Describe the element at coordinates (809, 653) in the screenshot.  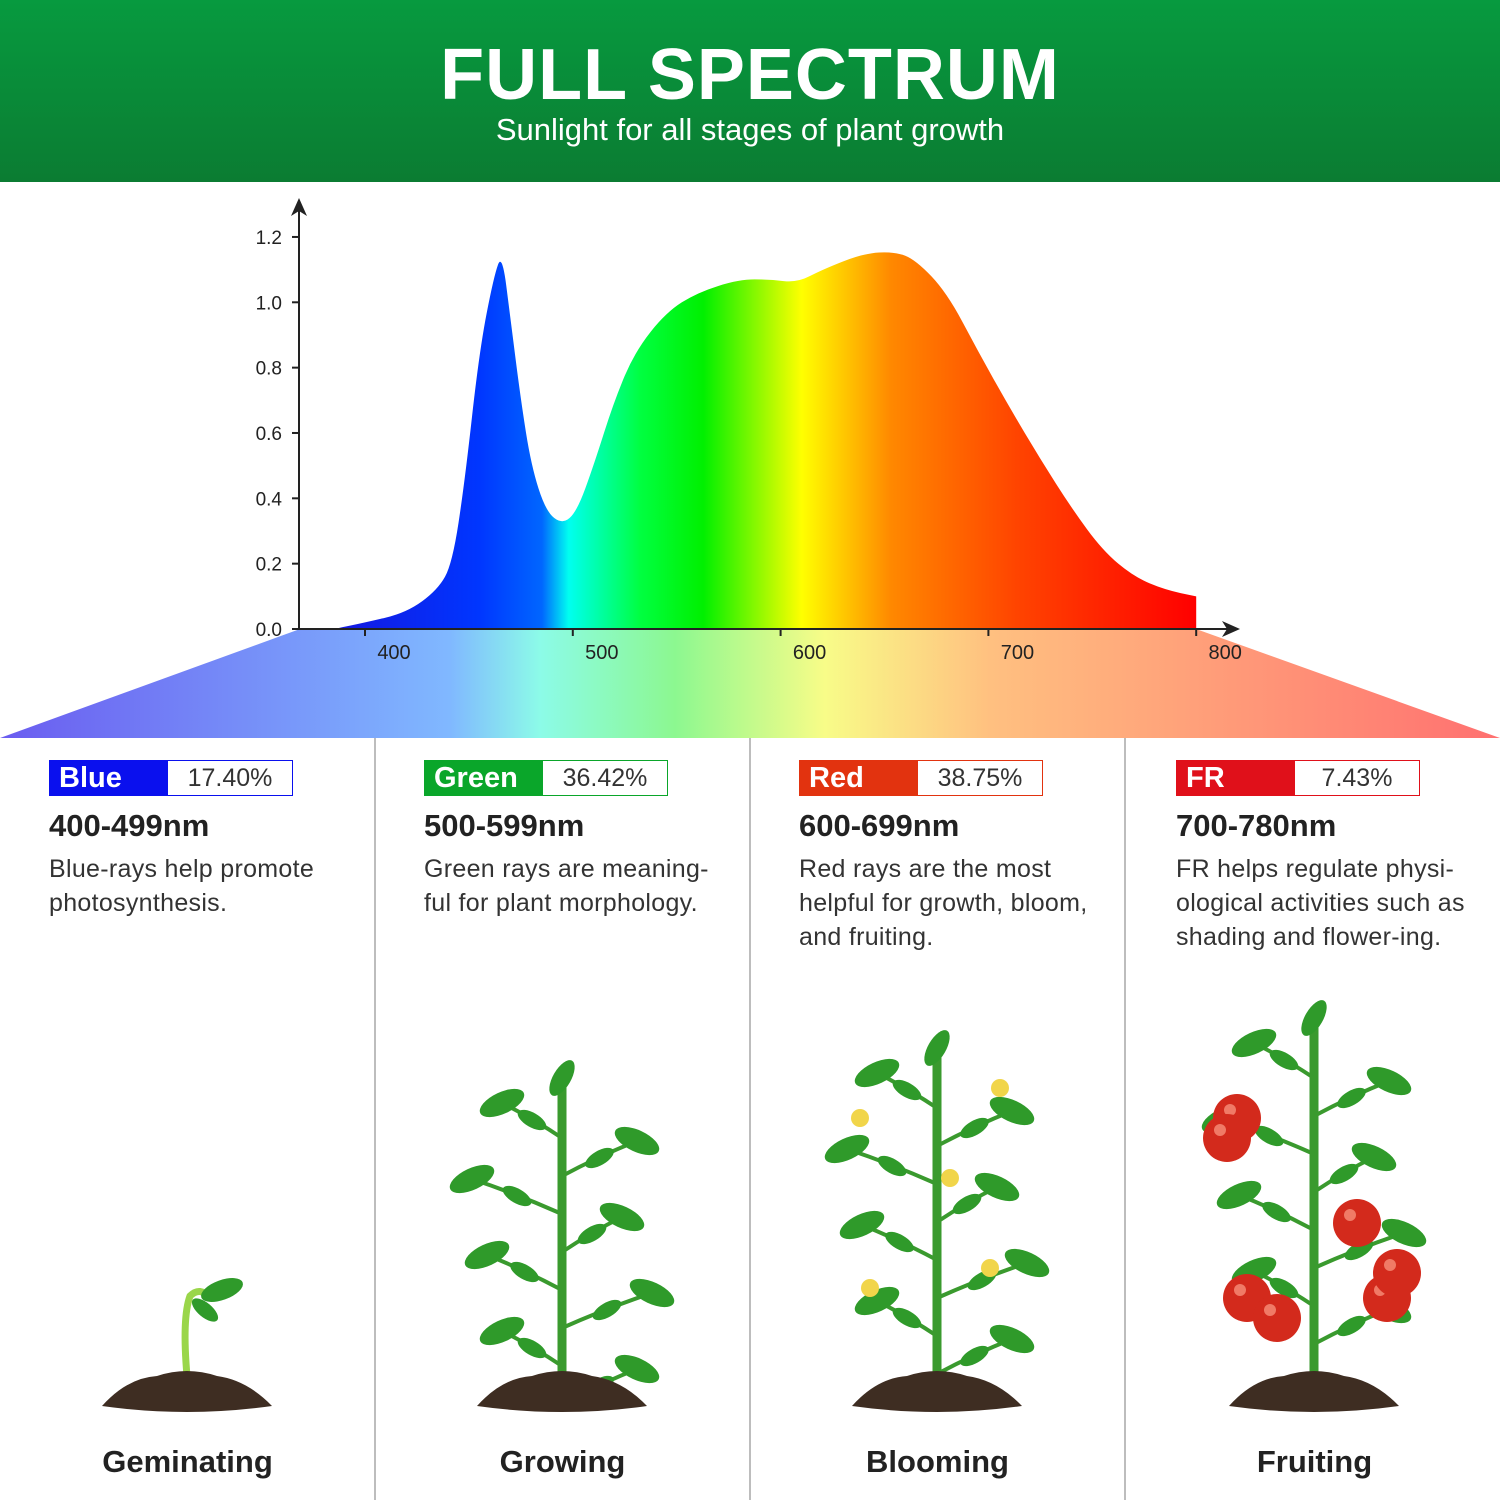
I see `x-tick-label: 600` at that location.